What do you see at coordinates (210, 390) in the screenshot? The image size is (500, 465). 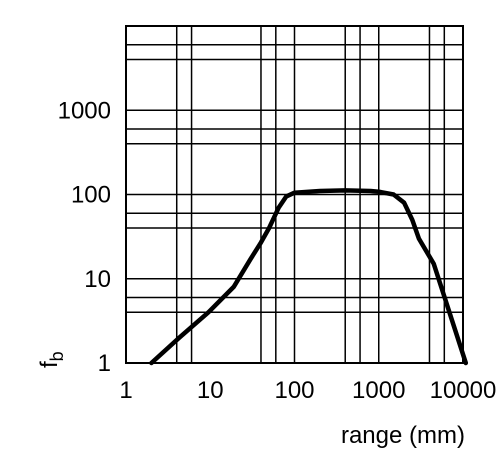 I see `x-tick-label: 10` at bounding box center [210, 390].